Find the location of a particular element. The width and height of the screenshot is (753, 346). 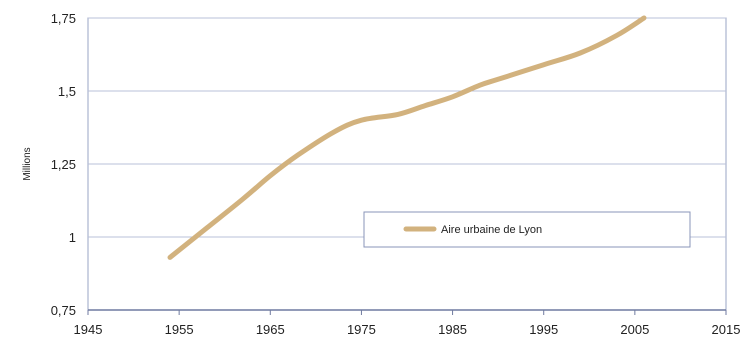

y-tick-label: 1,25 is located at coordinates (63, 164).